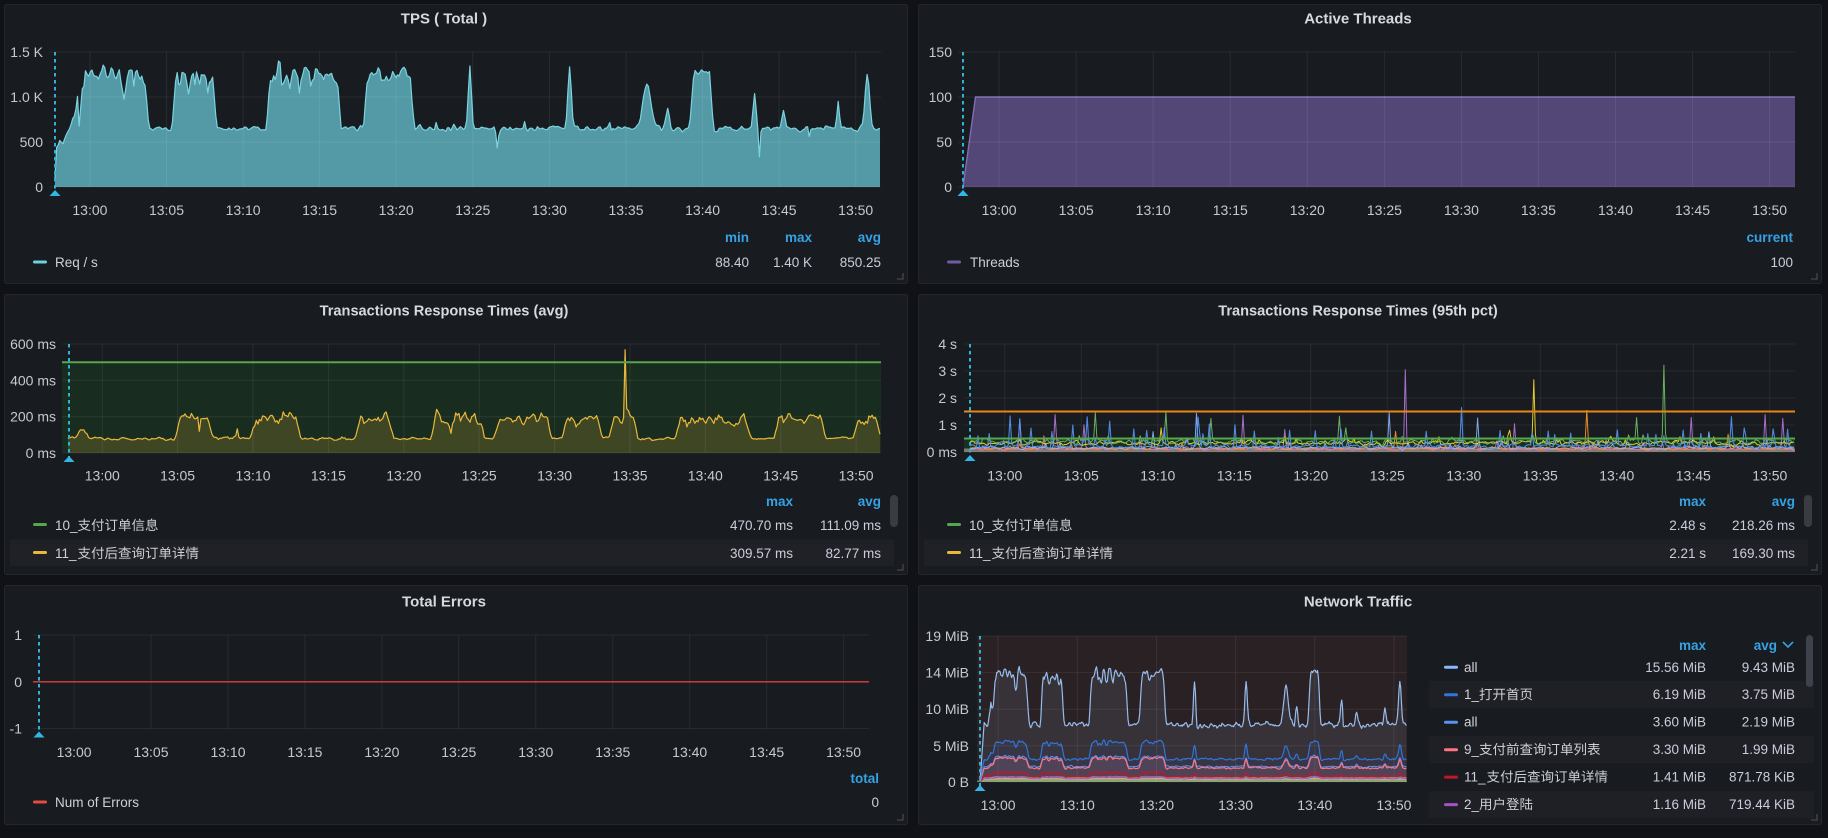 The image size is (1828, 838). I want to click on svg-text: 218.26 ms, so click(1763, 525).